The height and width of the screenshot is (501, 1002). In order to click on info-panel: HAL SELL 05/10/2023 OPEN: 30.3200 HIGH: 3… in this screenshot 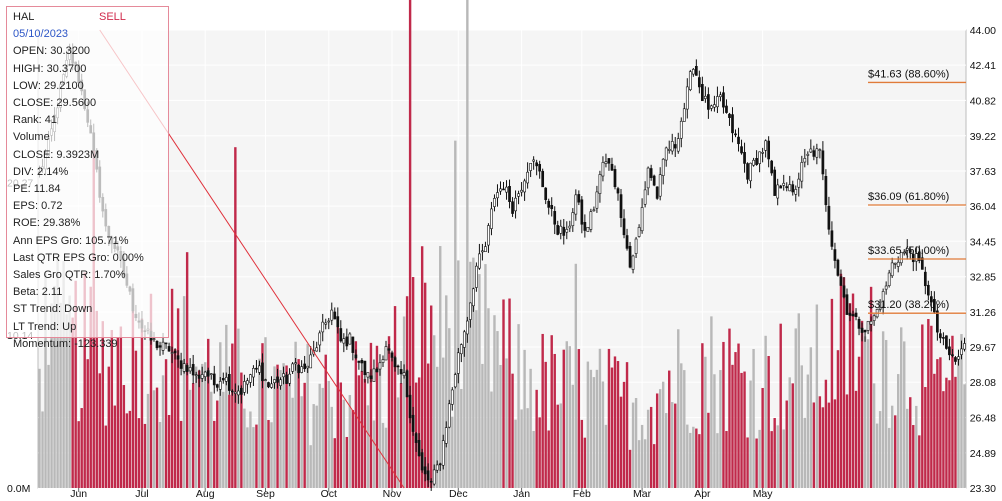, I will do `click(87, 178)`.